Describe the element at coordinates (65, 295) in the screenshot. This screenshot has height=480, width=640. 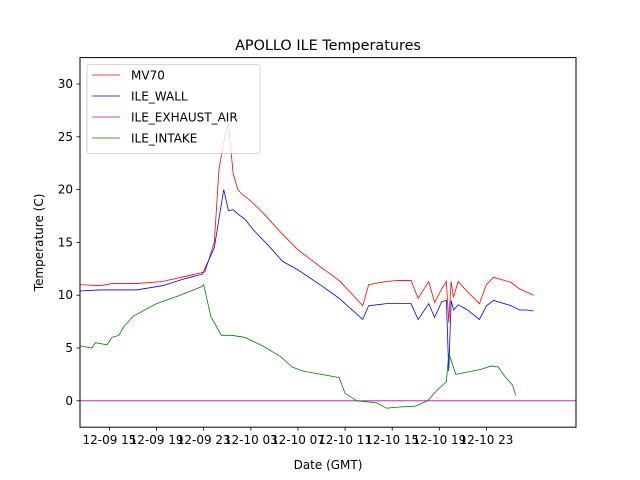
I see `y-tick-label: 10` at that location.